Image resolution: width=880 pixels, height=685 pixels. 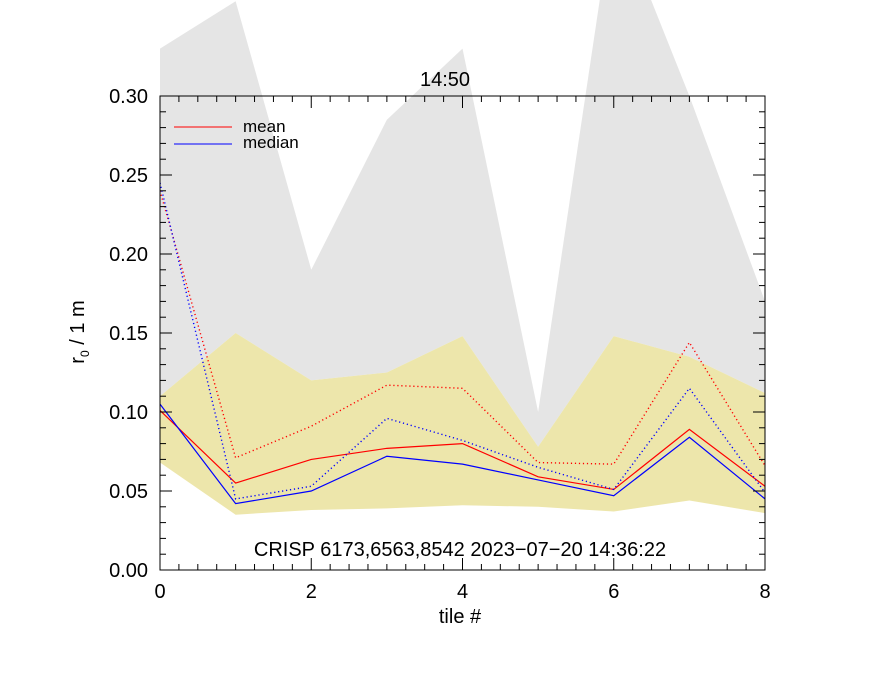 What do you see at coordinates (128, 97) in the screenshot?
I see `y-tick-label: 0.30` at bounding box center [128, 97].